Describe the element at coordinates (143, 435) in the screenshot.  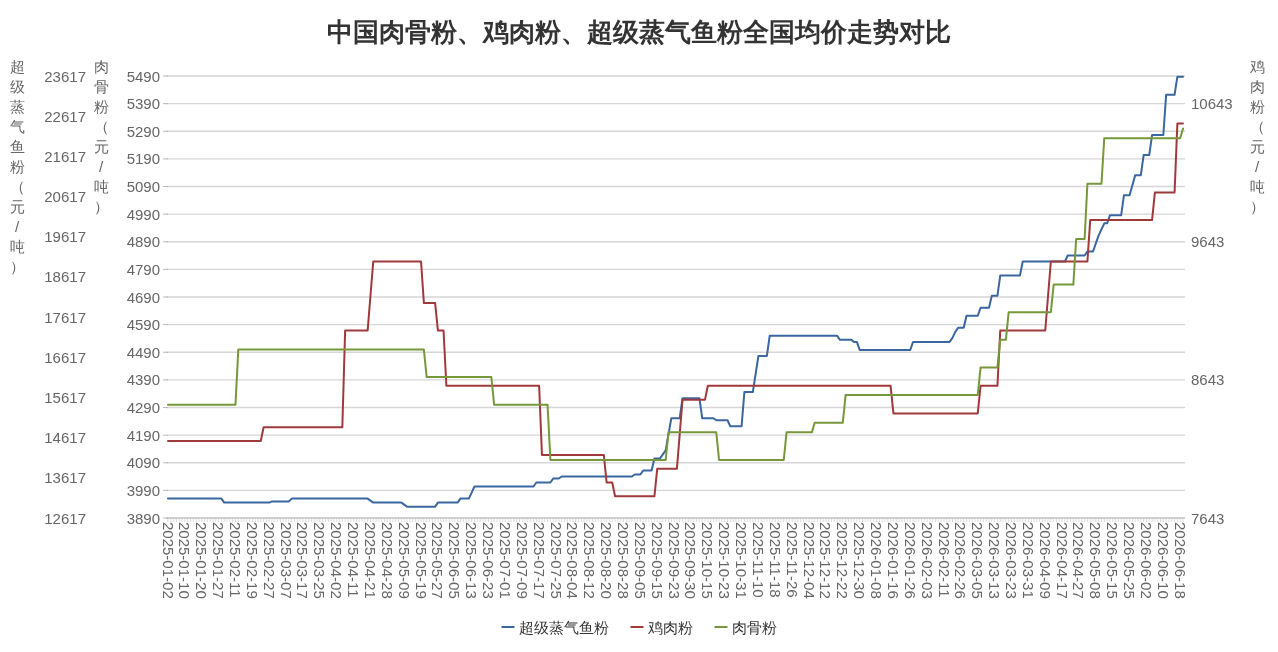
I see `y-tick-label: 4190` at that location.